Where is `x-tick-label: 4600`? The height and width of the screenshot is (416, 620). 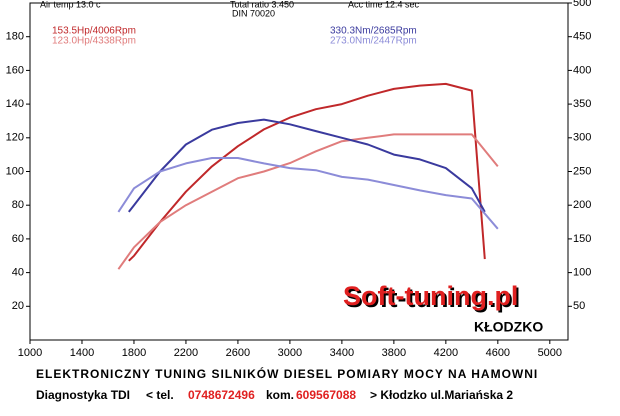 x-tick-label: 4600 is located at coordinates (498, 353).